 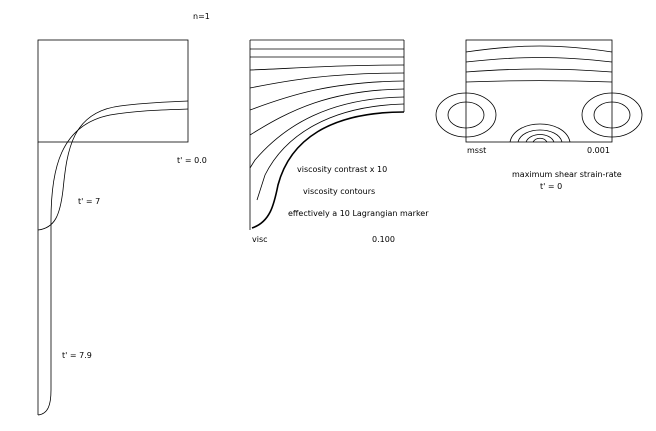 What do you see at coordinates (551, 186) in the screenshot?
I see `note: t' = 0` at bounding box center [551, 186].